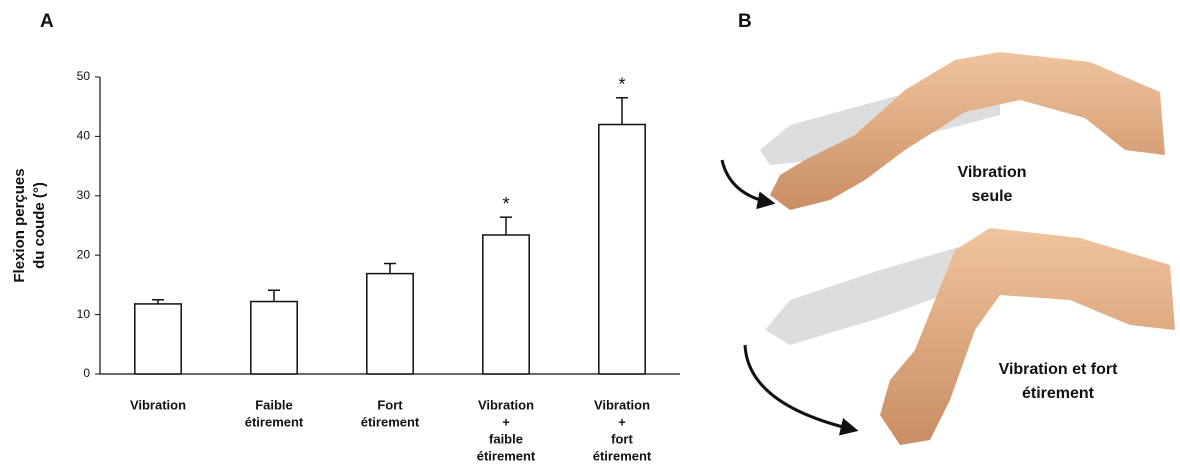  I want to click on y-tick-label: 20, so click(84, 254).